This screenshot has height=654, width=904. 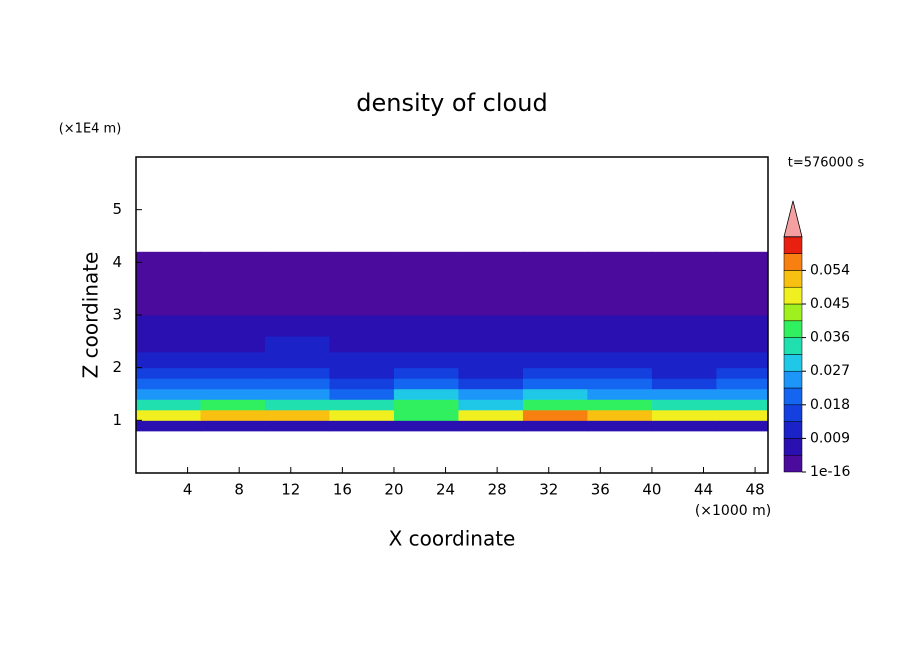 I want to click on y-tick-label: 4, so click(x=117, y=262).